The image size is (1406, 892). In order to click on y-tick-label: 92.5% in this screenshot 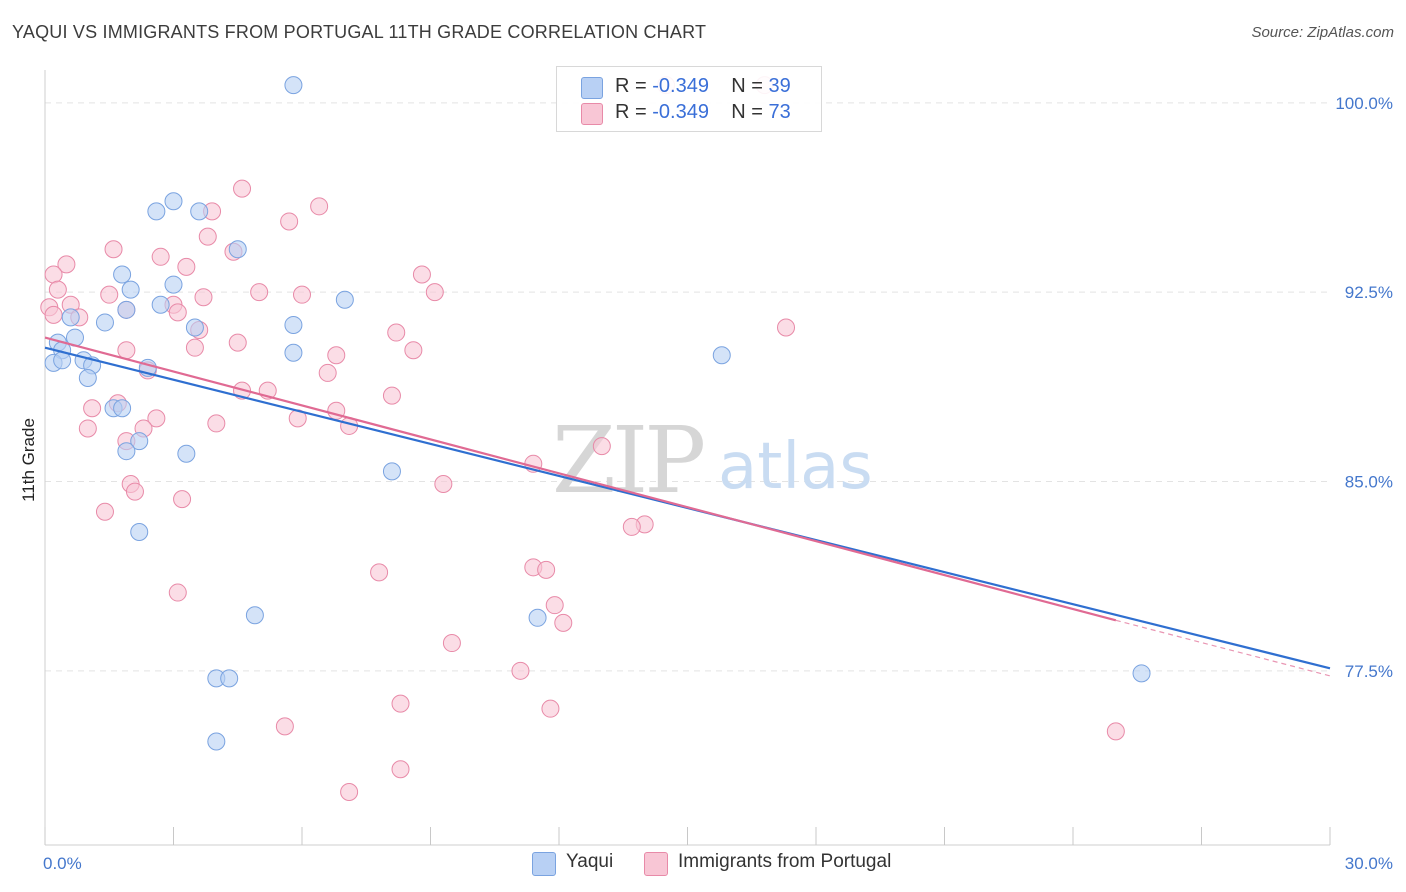, I will do `click(1369, 292)`.